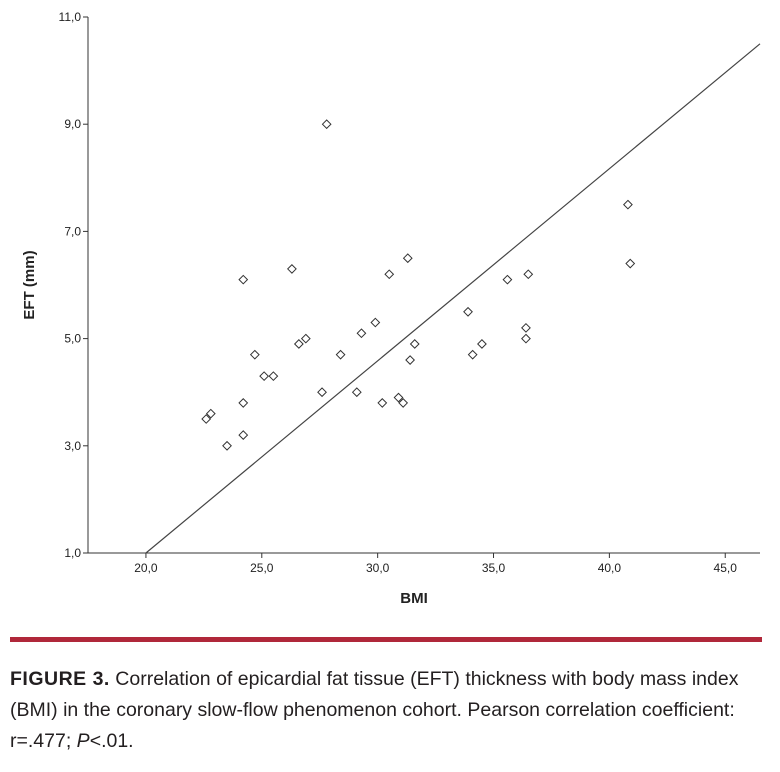  What do you see at coordinates (726, 568) in the screenshot?
I see `x-tick-label: 45,0` at bounding box center [726, 568].